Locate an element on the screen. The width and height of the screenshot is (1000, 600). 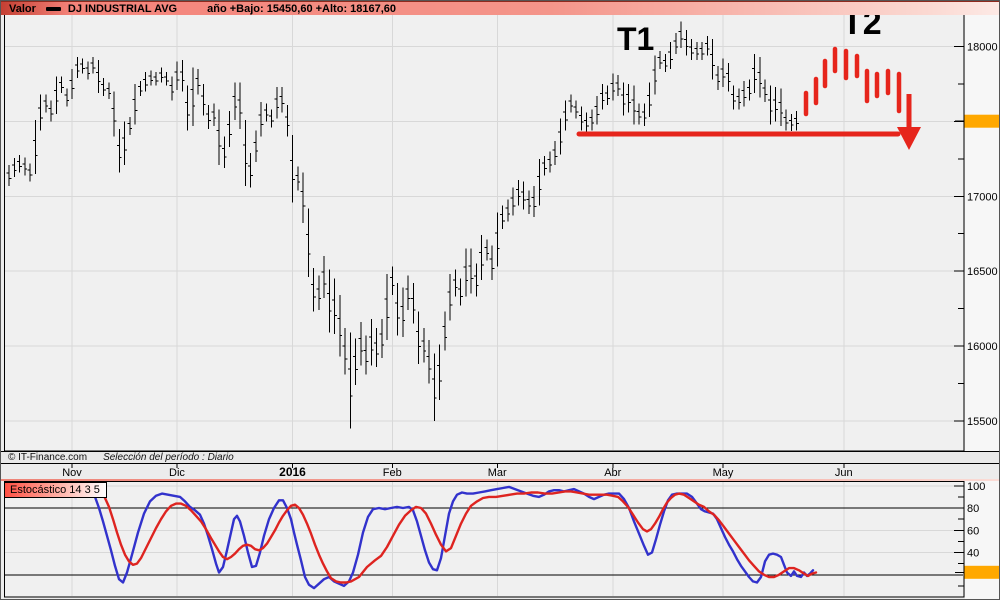
copyright-text: © IT-Finance.com is located at coordinates (48, 457).